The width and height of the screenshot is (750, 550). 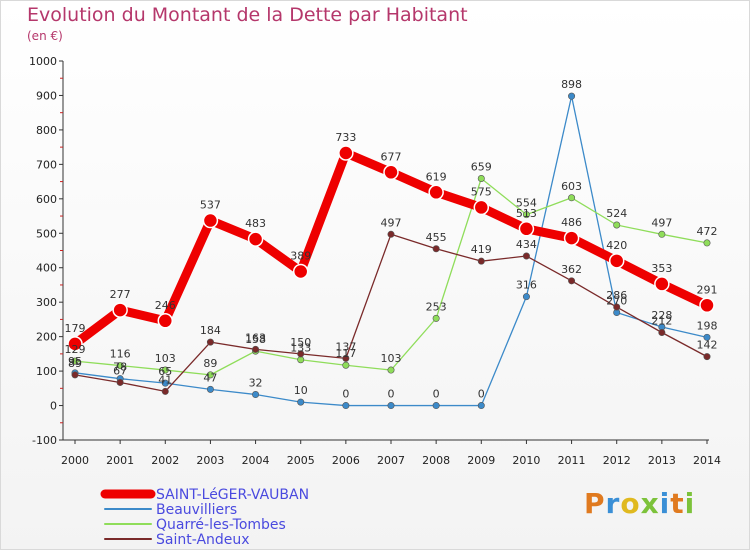 I want to click on proxiti-logo: Proxiti, so click(x=640, y=503).